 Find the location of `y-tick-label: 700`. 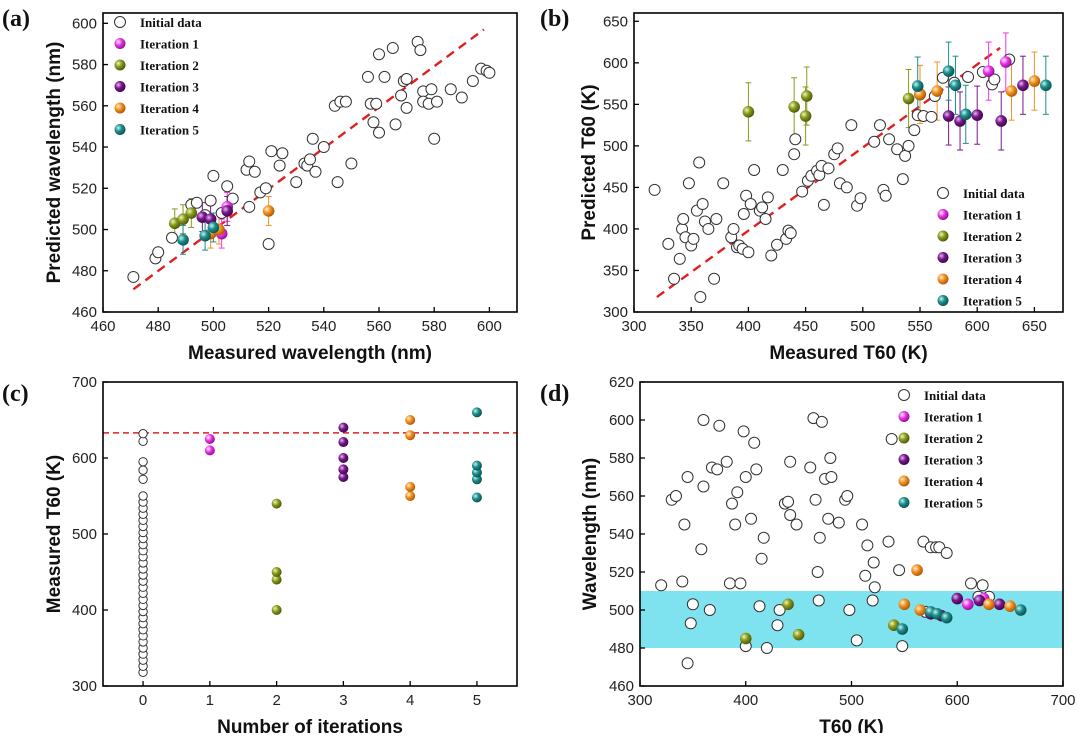

y-tick-label: 700 is located at coordinates (84, 382).